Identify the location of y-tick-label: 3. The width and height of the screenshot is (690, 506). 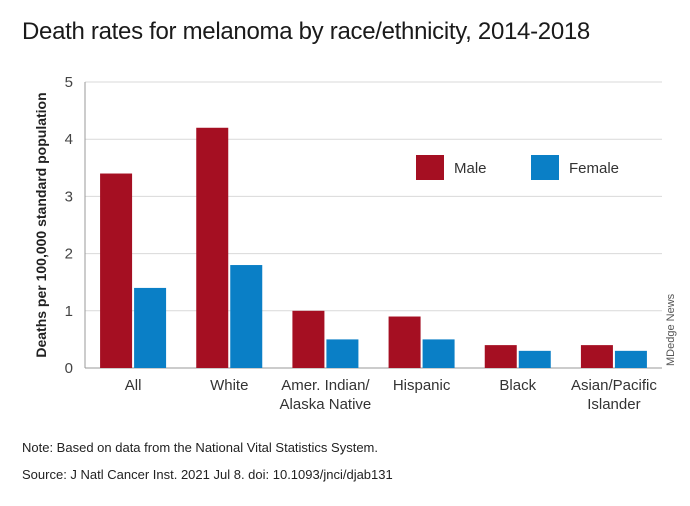
(69, 196).